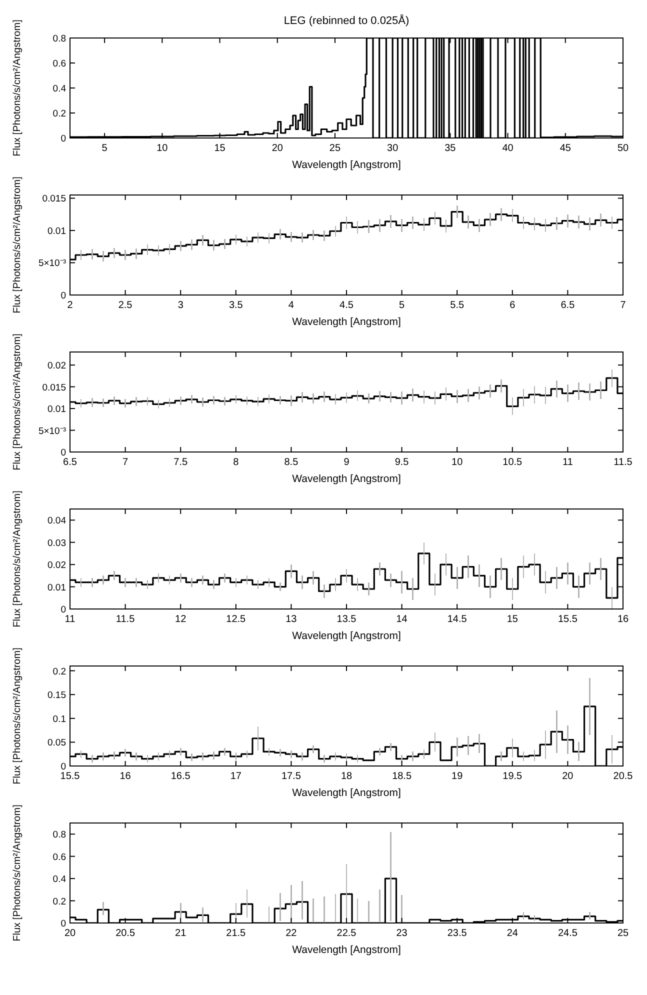  Describe the element at coordinates (402, 619) in the screenshot. I see `x-tick-label: 14` at that location.